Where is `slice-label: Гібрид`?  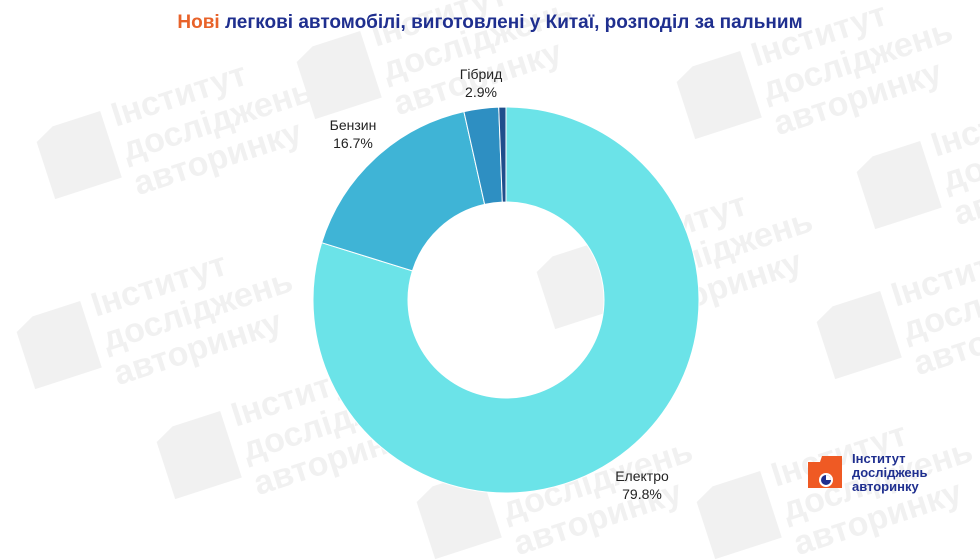
slice-label: Гібрид is located at coordinates (481, 74).